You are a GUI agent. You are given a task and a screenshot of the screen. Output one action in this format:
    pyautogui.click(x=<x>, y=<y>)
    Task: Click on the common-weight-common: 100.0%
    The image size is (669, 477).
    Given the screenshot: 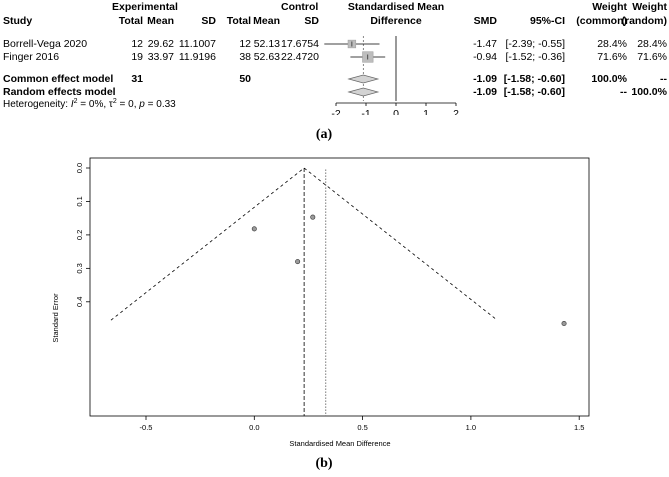 What is the action you would take?
    pyautogui.click(x=609, y=79)
    